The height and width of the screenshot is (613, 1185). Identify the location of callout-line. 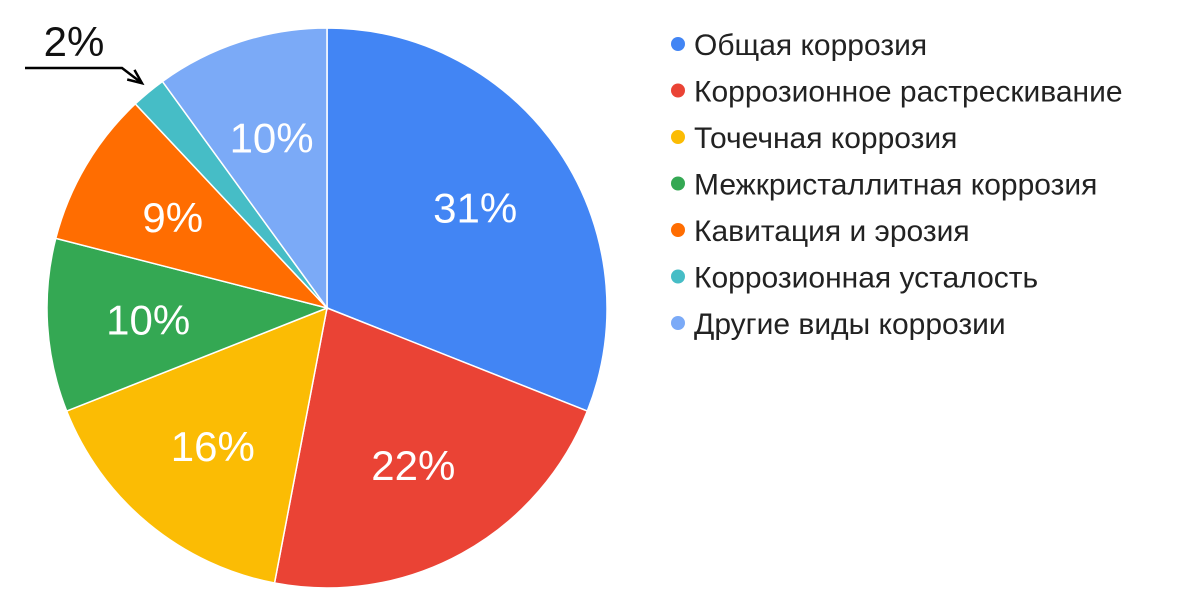
(84, 75).